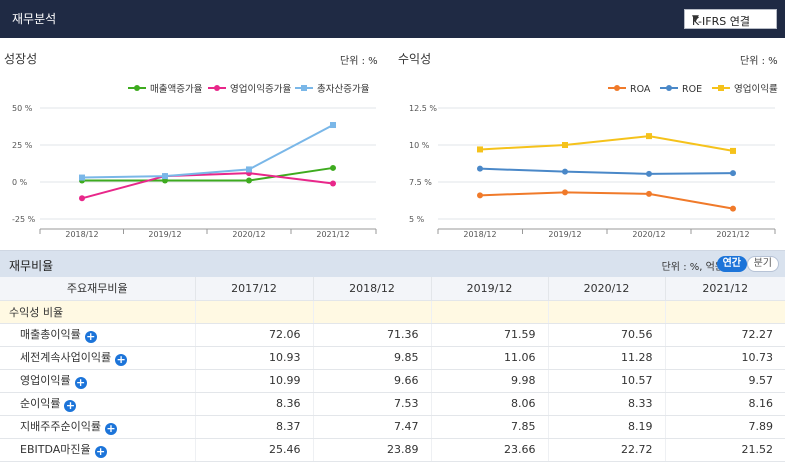 Image resolution: width=785 pixels, height=467 pixels. I want to click on y-tick-label: 7.5 %, so click(420, 182).